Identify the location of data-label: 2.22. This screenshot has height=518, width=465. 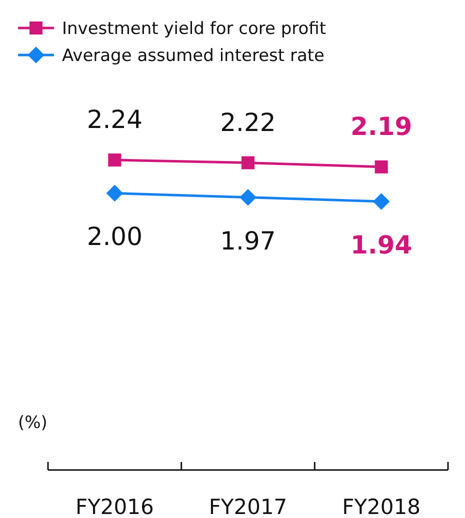
(248, 122).